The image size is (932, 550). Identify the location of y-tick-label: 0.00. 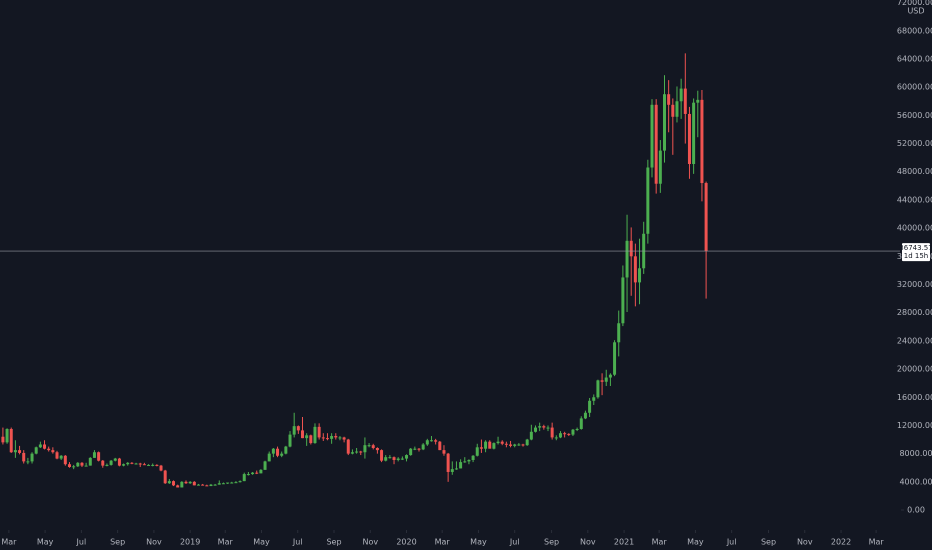
(916, 510).